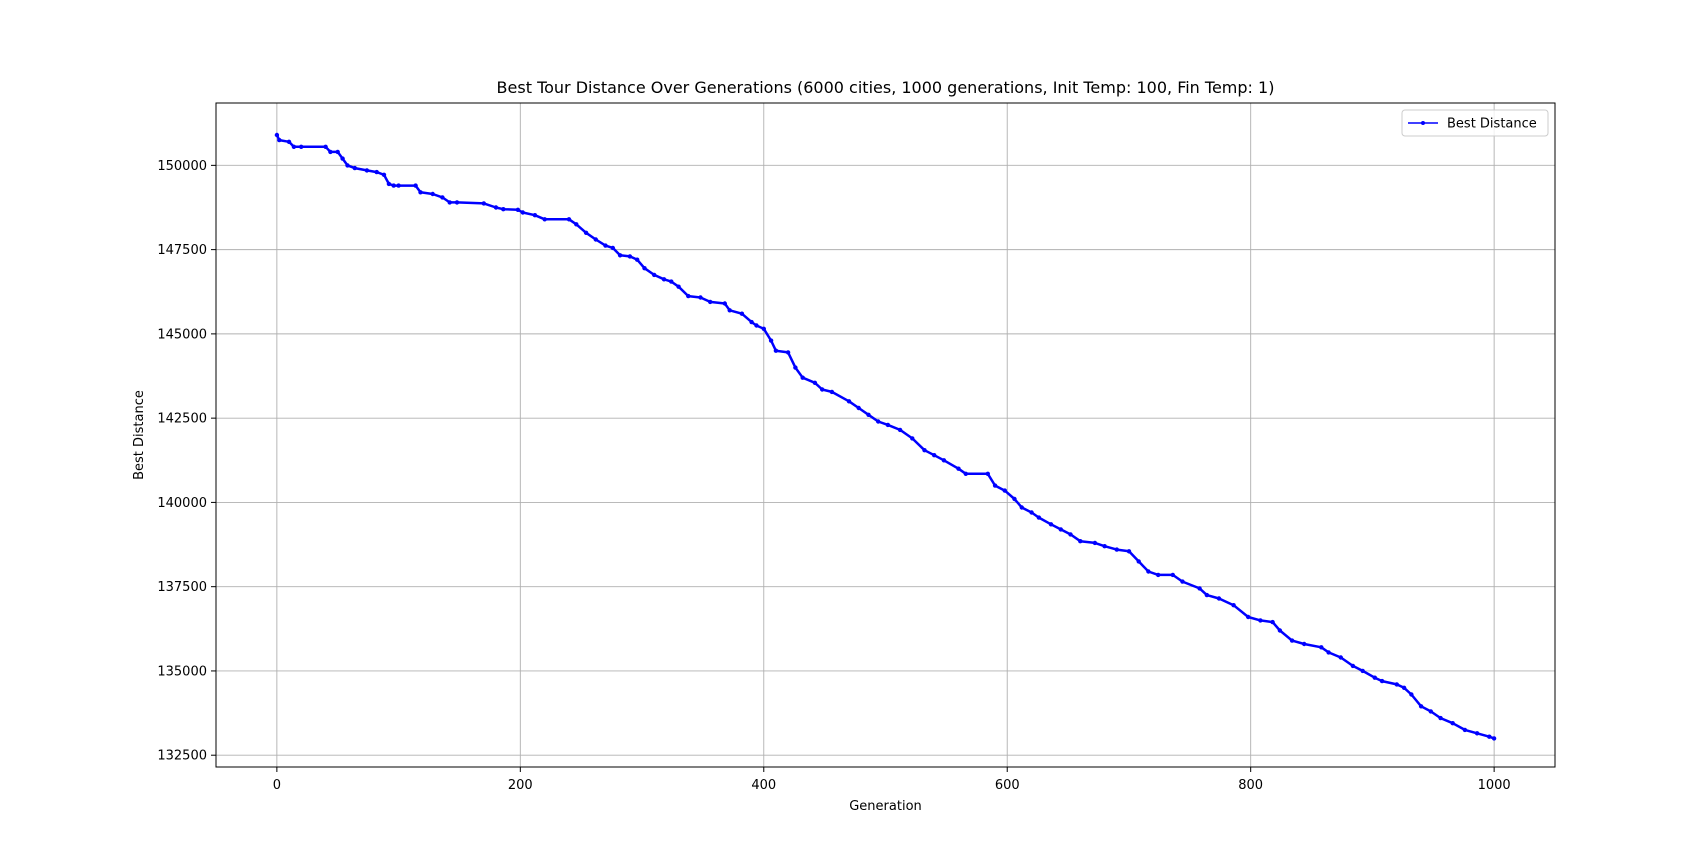  What do you see at coordinates (182, 671) in the screenshot?
I see `y-tick-label: 135000` at bounding box center [182, 671].